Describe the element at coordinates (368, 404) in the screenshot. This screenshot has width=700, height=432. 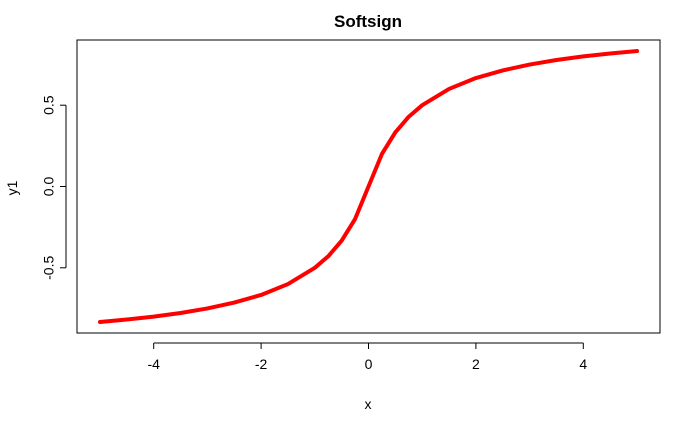
I see `x-axis-label: x` at that location.